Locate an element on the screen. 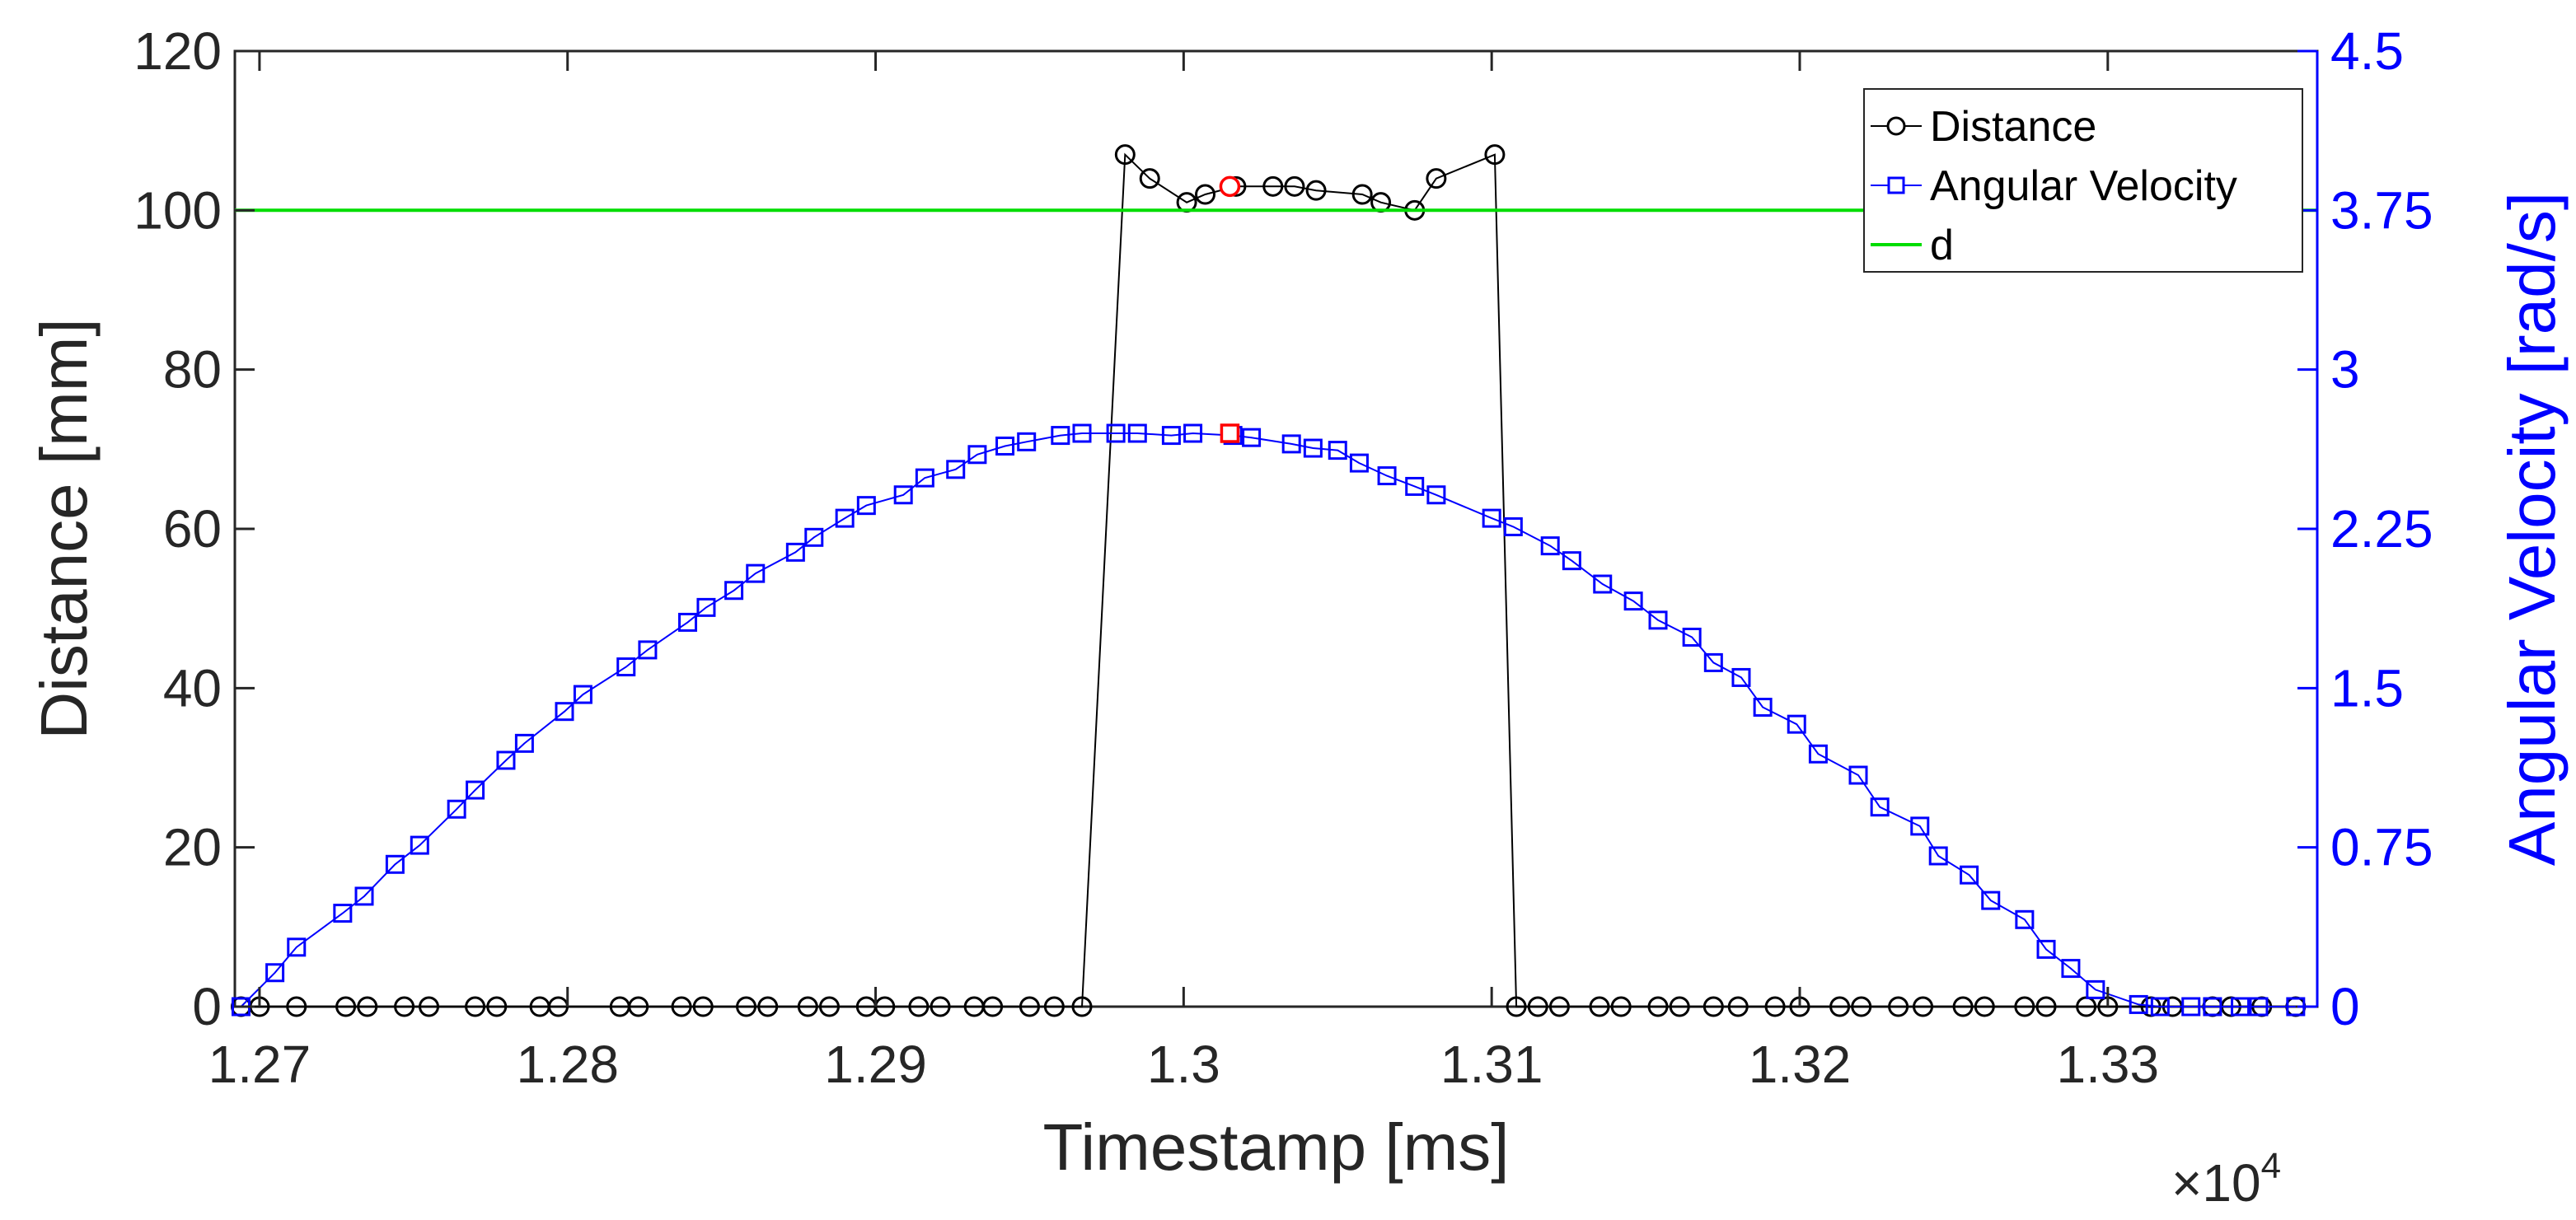 This screenshot has height=1220, width=2576. y-tick-label-right: 2.25 is located at coordinates (2381, 529).